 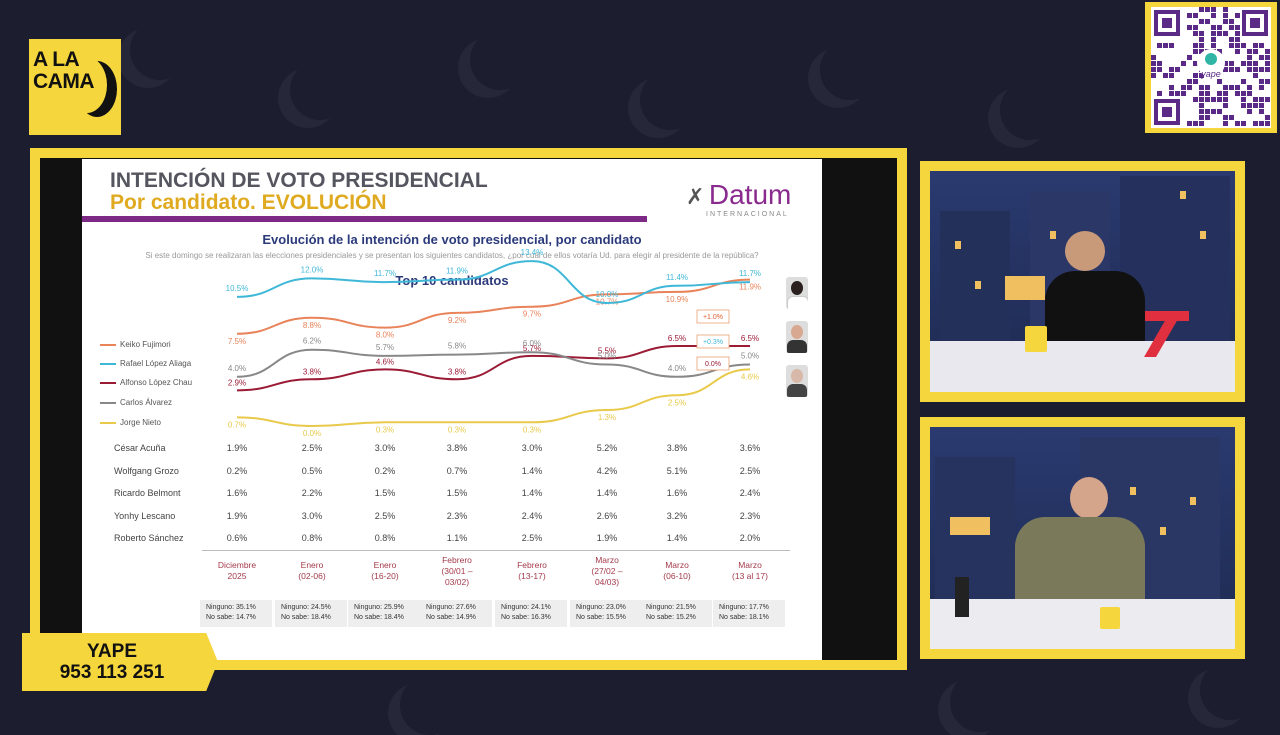 What do you see at coordinates (457, 560) in the screenshot?
I see `date-label-line: Febrero` at bounding box center [457, 560].